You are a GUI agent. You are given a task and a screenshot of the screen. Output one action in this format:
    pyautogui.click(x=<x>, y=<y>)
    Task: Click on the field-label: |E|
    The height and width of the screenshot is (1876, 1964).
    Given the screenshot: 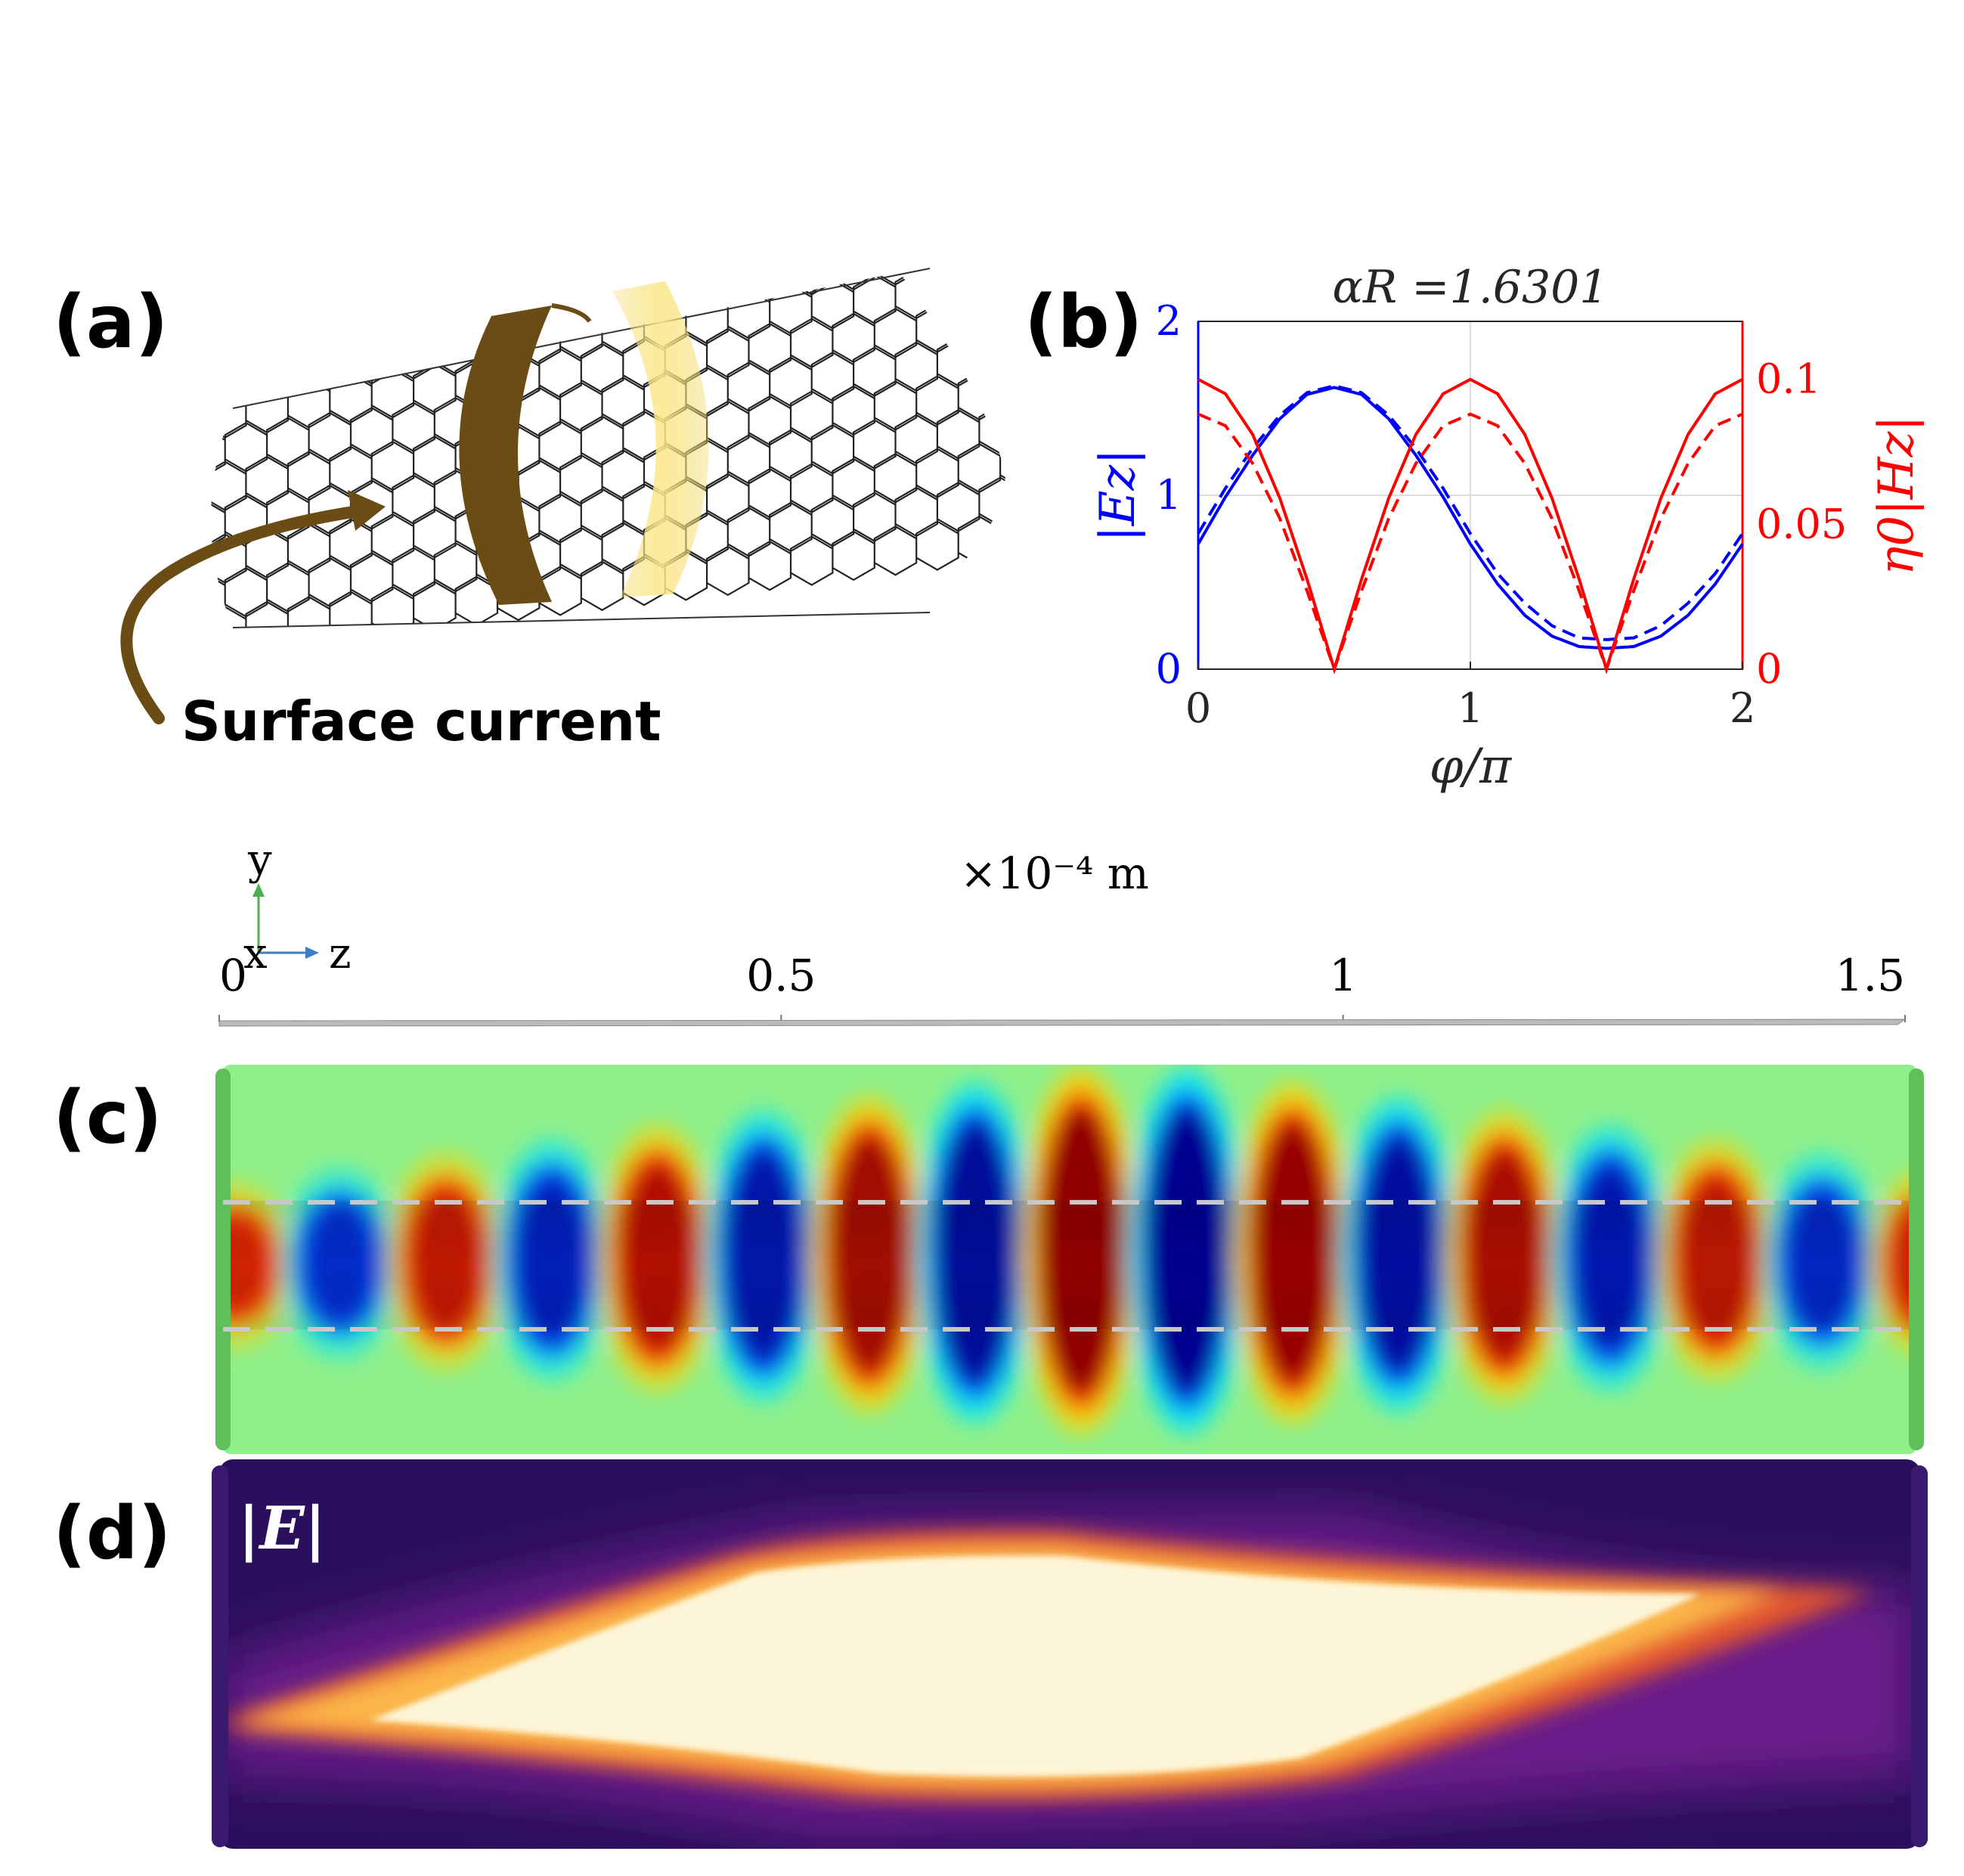 What is the action you would take?
    pyautogui.click(x=282, y=1528)
    